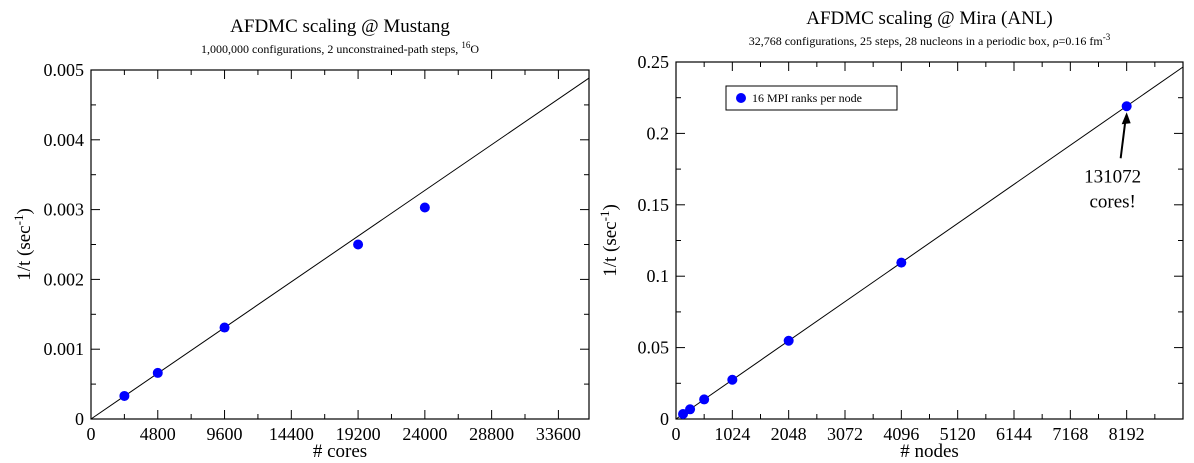 The image size is (1194, 463). What do you see at coordinates (929, 451) in the screenshot?
I see `x-axis-label: # nodes` at bounding box center [929, 451].